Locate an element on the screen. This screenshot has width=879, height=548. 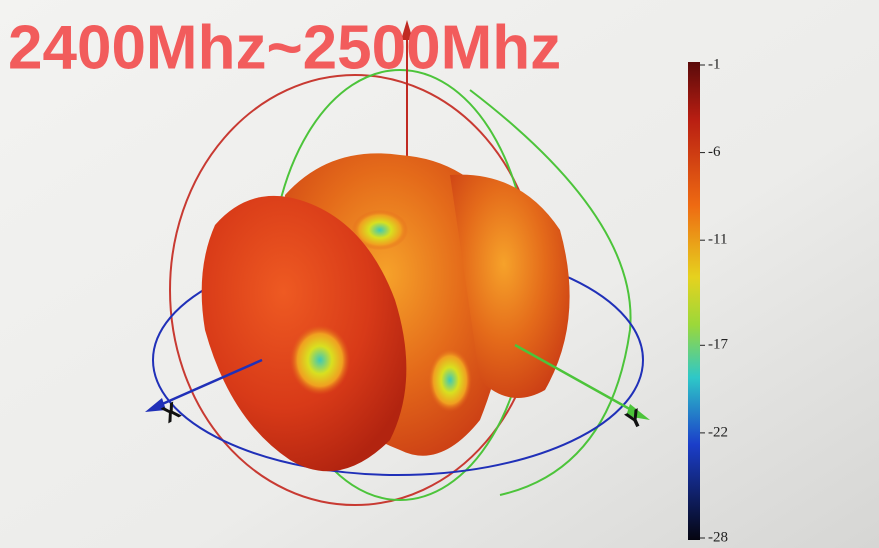
x-arrow is located at coordinates (155, 405).